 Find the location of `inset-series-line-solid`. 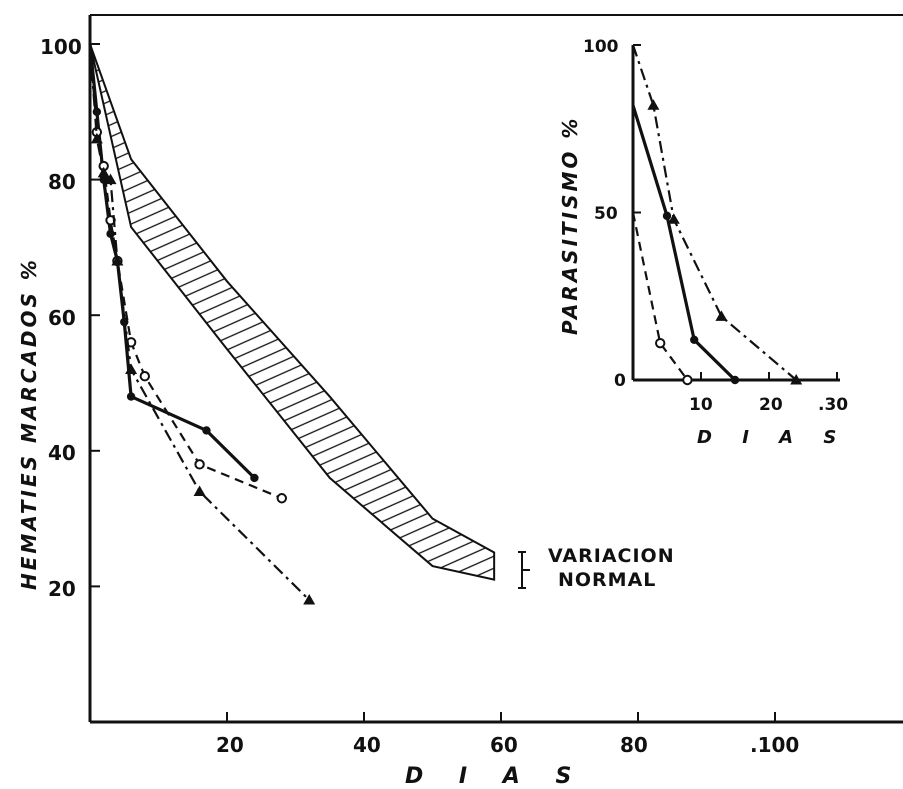

inset-series-line-solid is located at coordinates (684, 243).